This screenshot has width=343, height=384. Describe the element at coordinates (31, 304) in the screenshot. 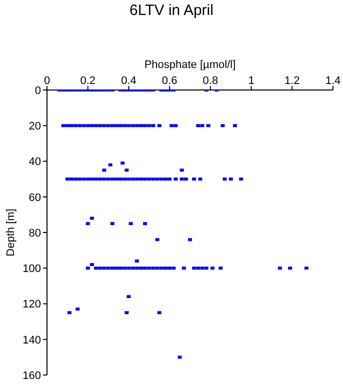

I see `y-tick-label: 120` at that location.